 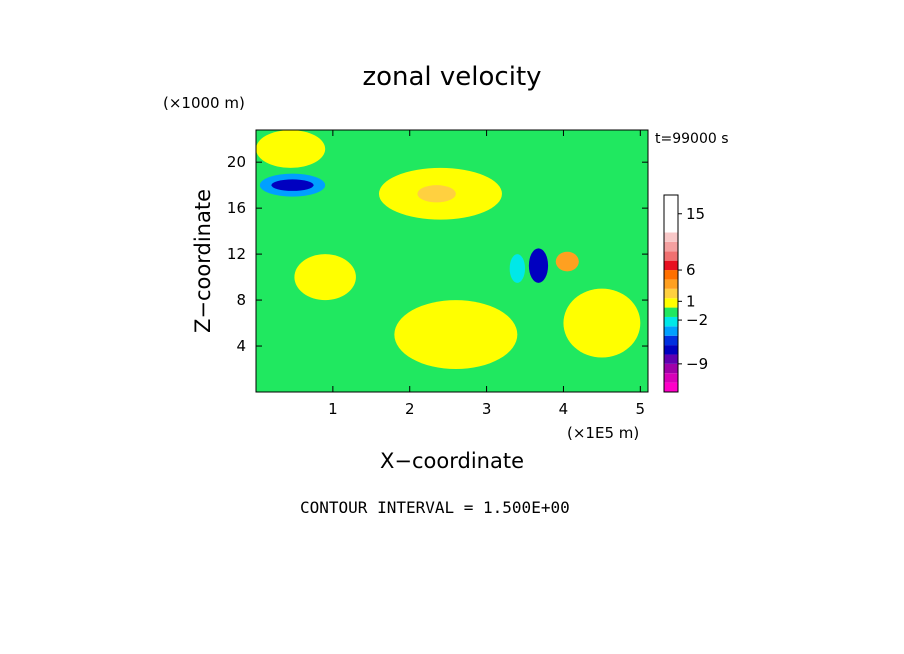 I want to click on y-tick-label: 20, so click(x=236, y=162).